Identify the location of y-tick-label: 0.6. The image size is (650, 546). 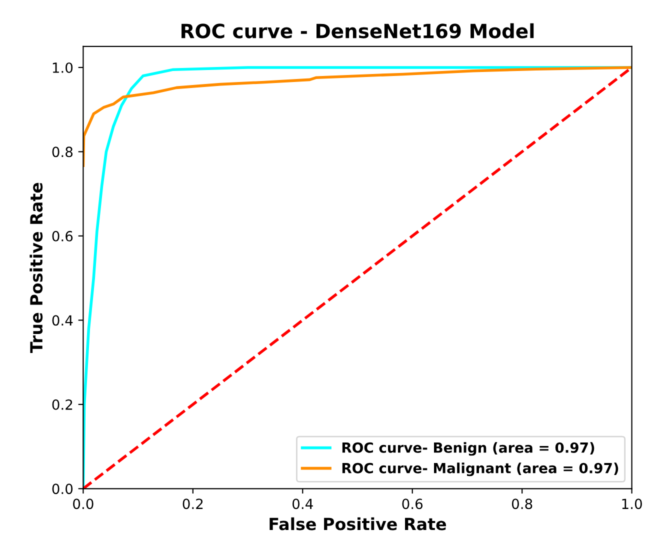
(62, 236).